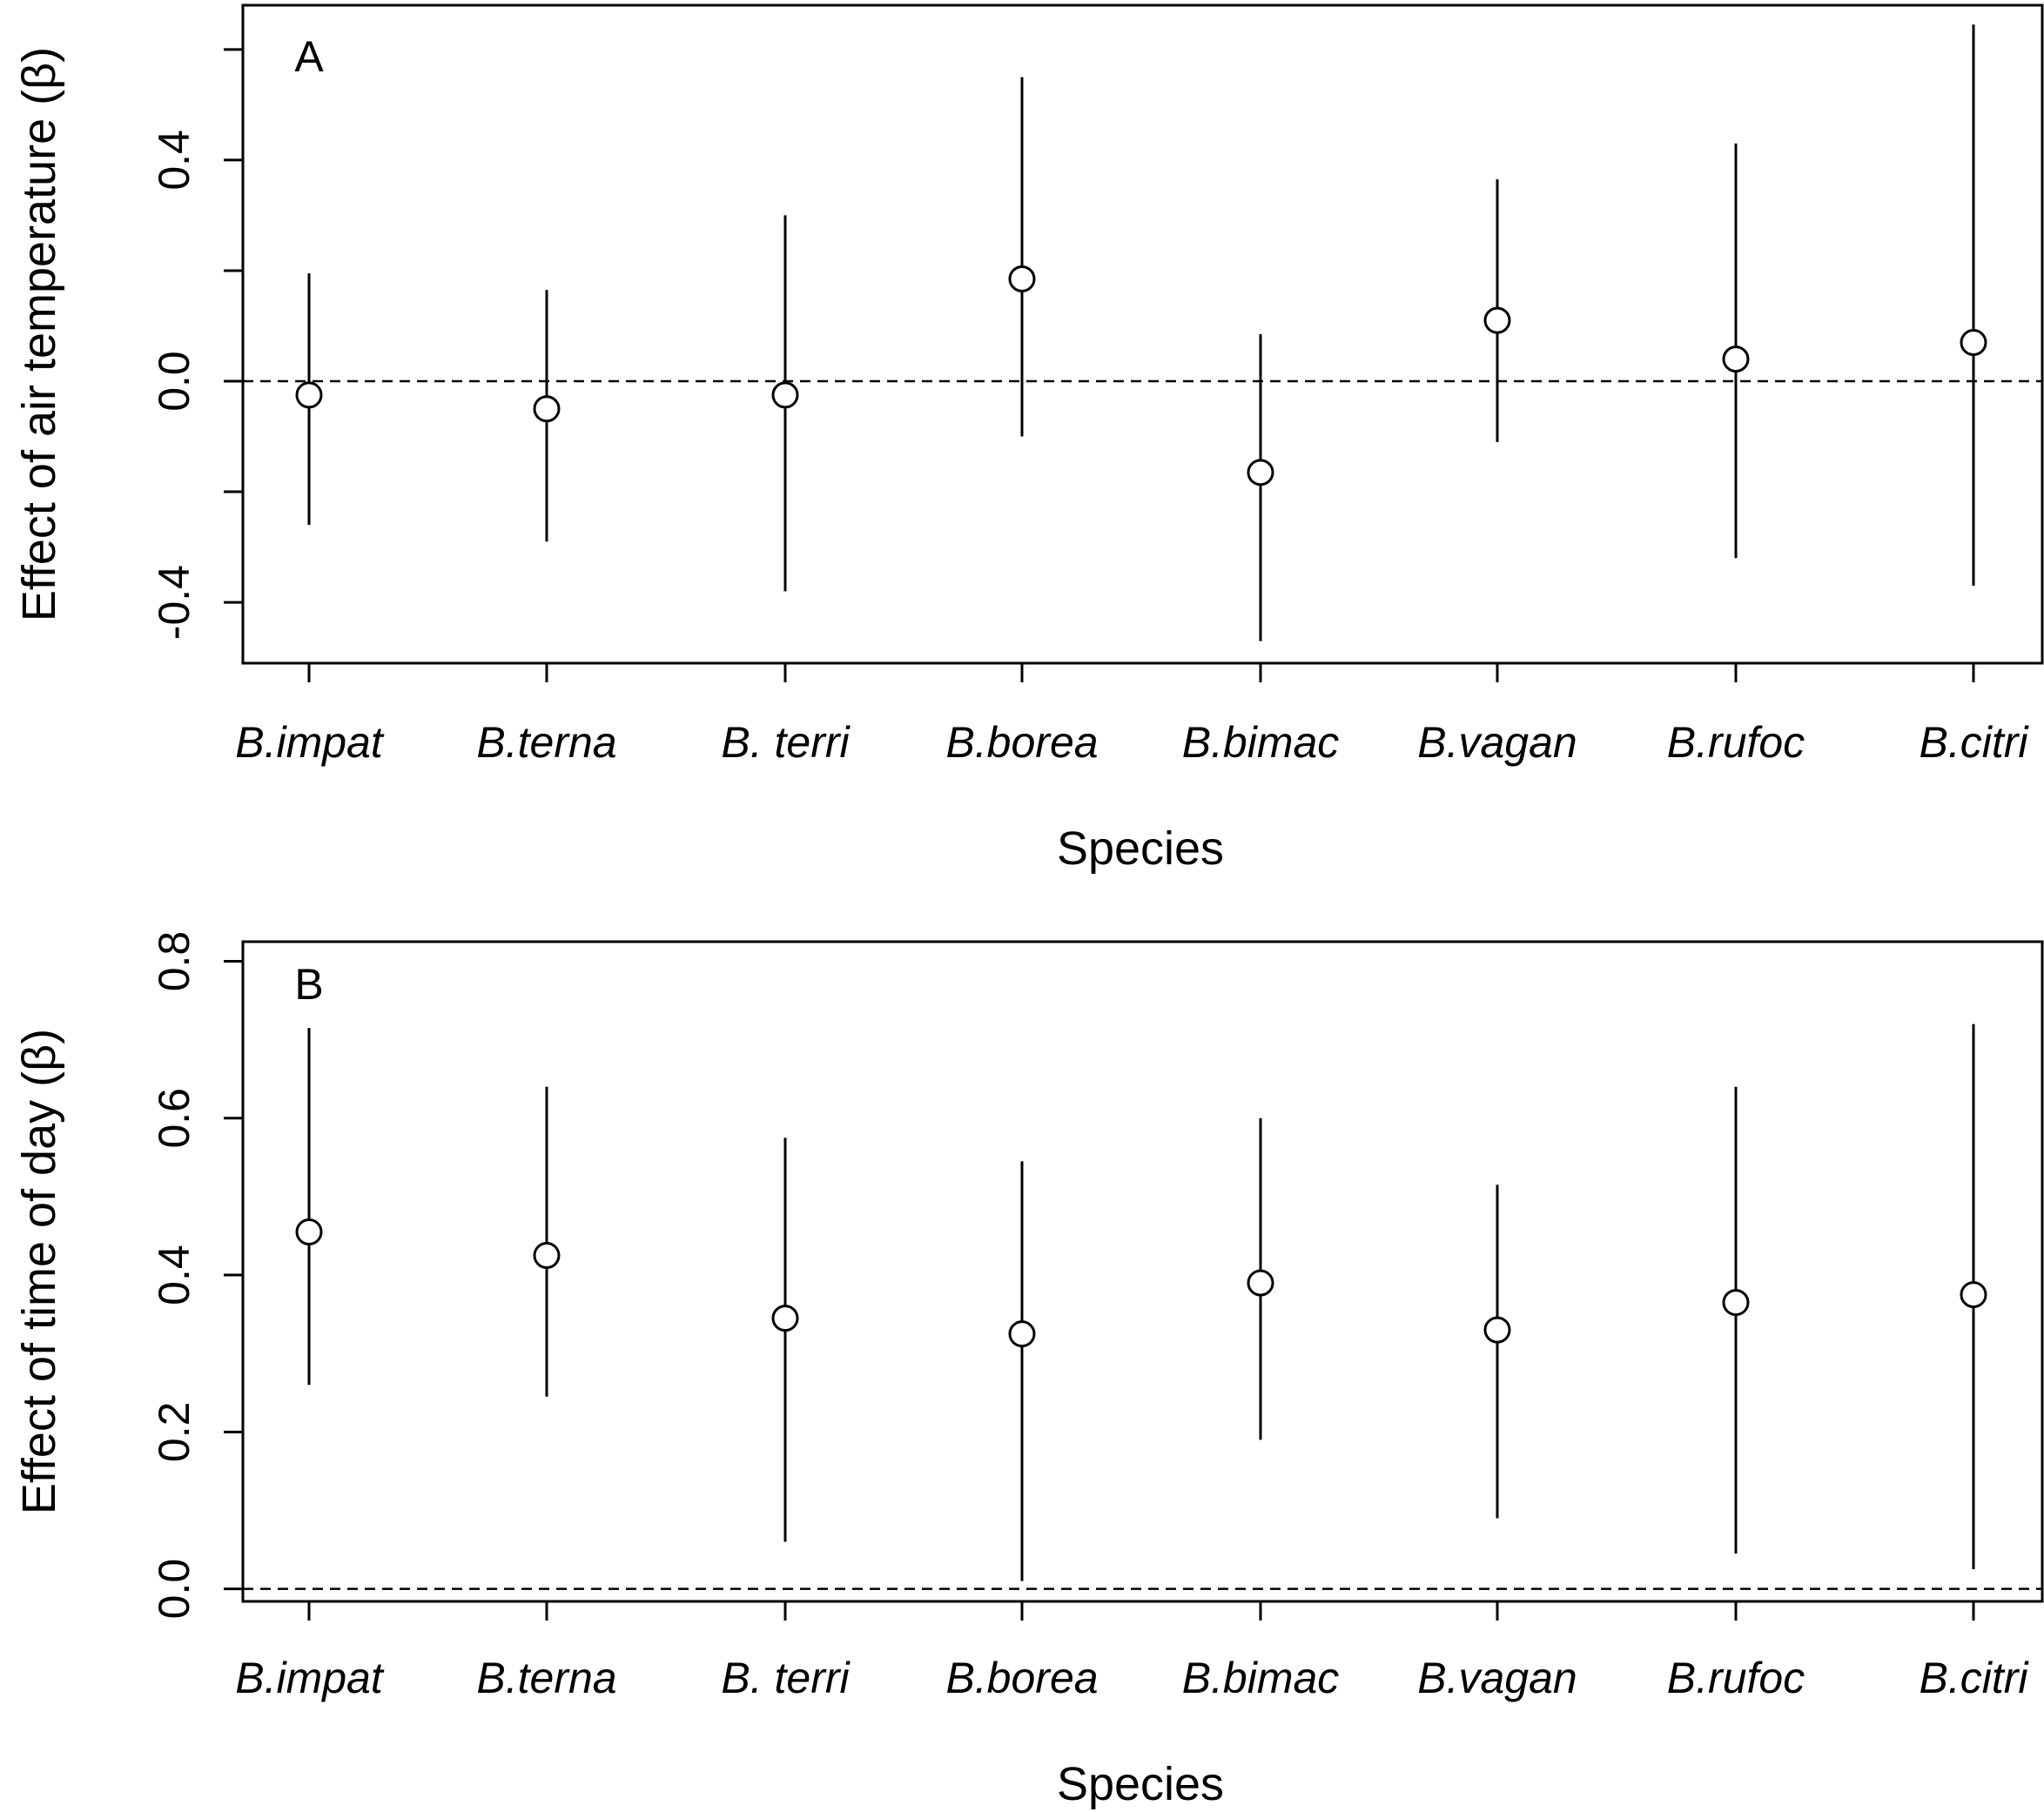  I want to click on y-axis-title: Effect of time of day (β), so click(39, 1271).